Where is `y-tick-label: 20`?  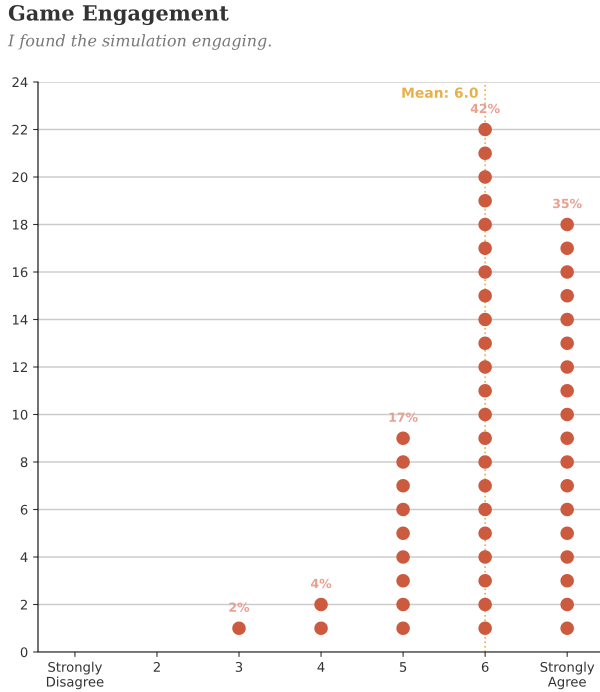
y-tick-label: 20 is located at coordinates (20, 177).